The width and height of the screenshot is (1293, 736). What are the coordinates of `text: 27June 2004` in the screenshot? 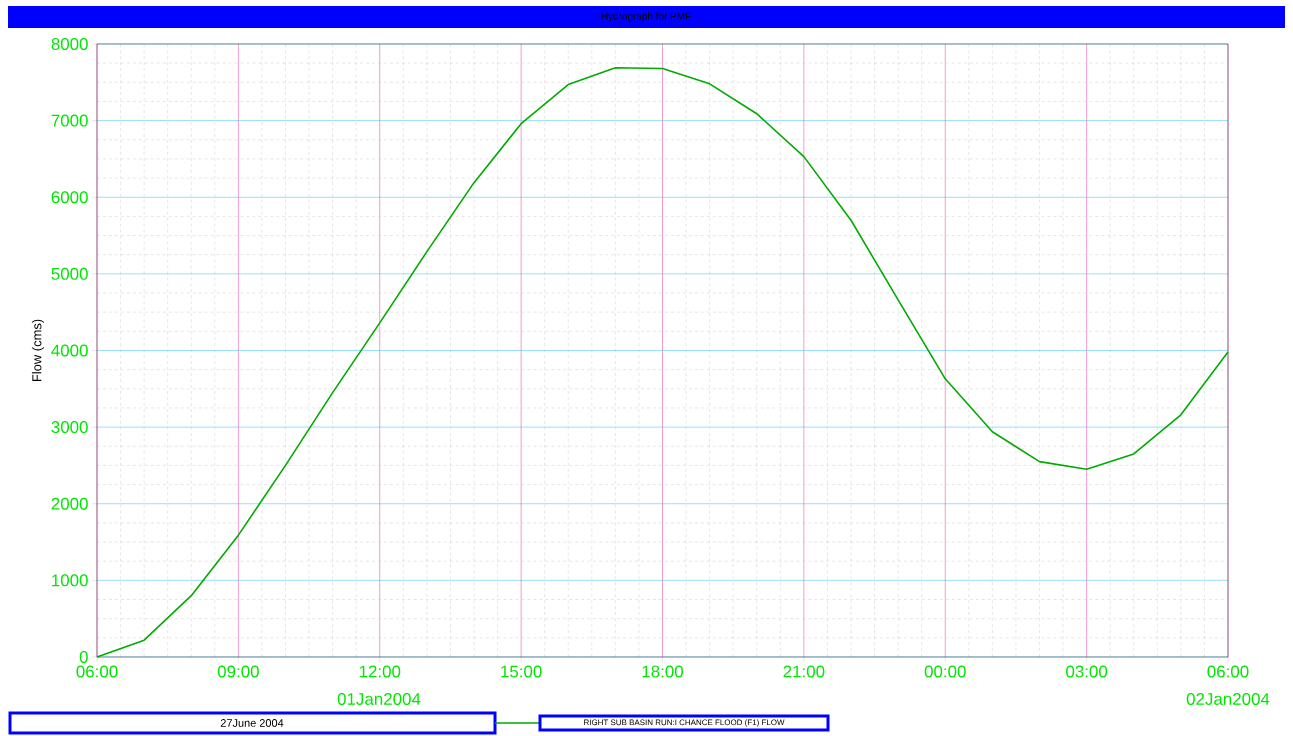 It's located at (252, 723).